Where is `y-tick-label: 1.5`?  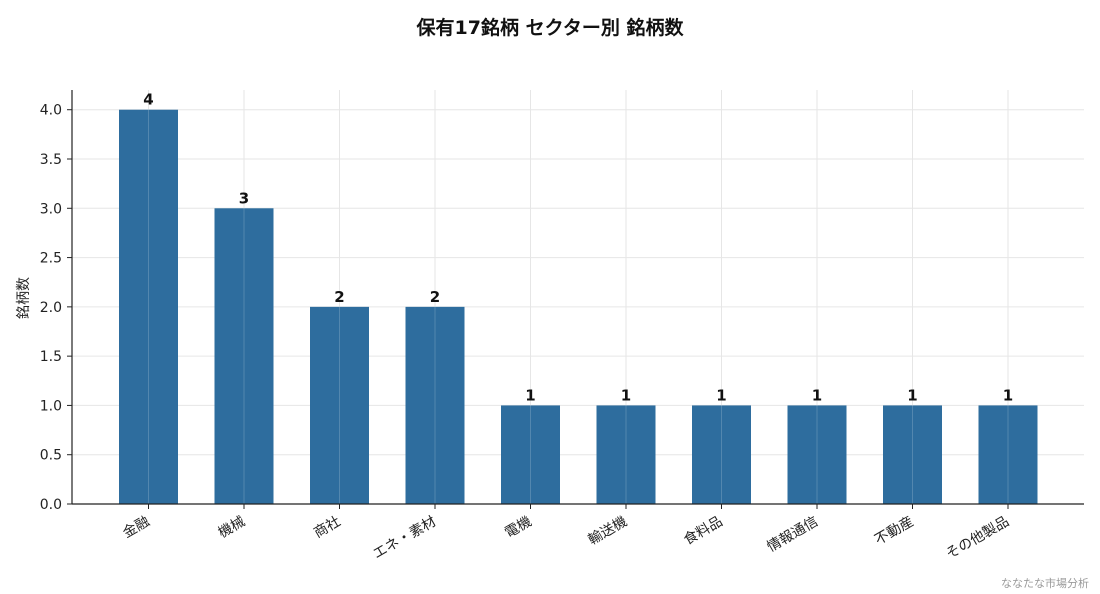
y-tick-label: 1.5 is located at coordinates (51, 357).